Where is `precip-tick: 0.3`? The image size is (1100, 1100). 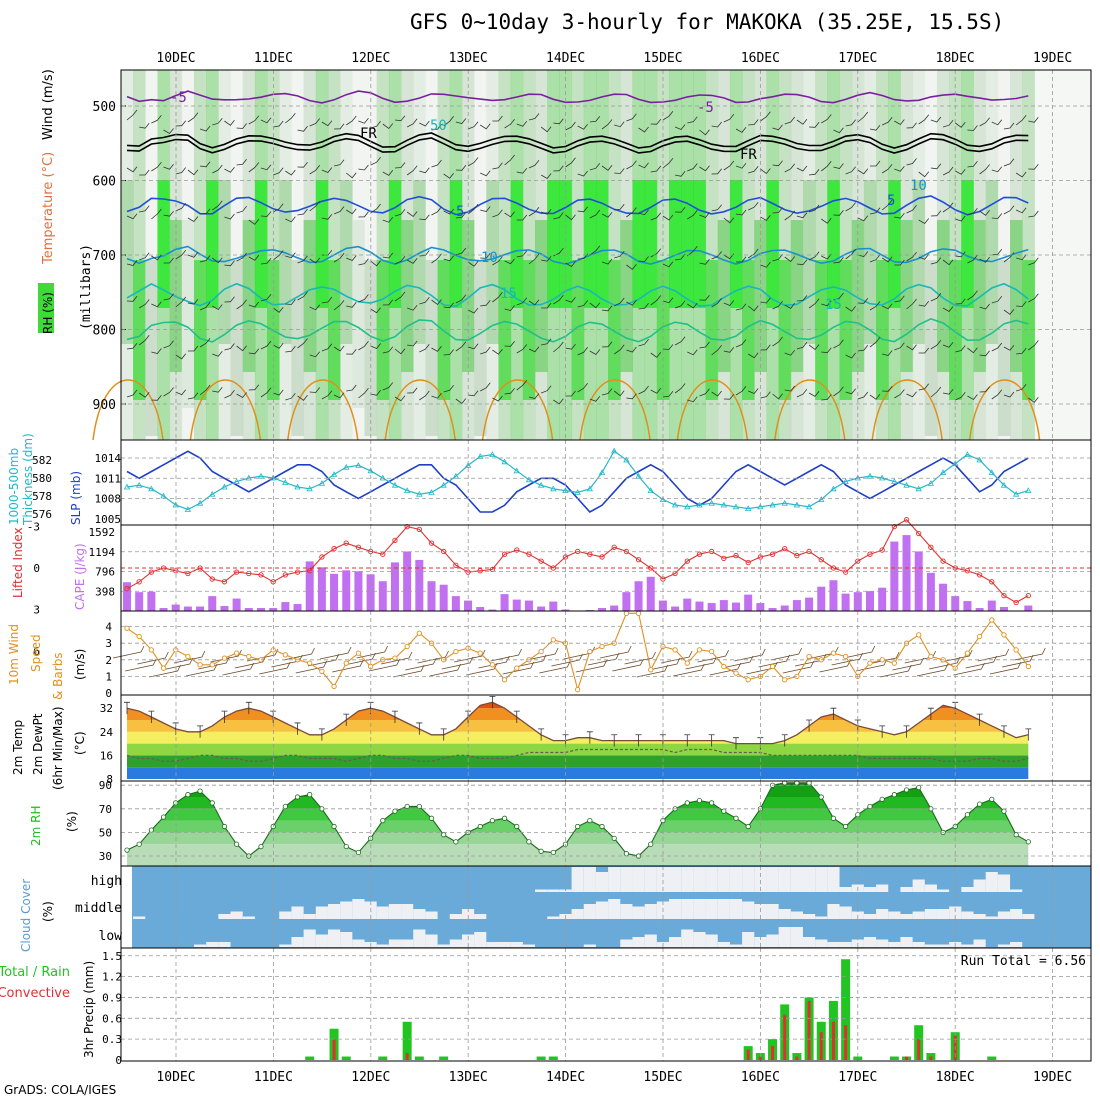 precip-tick: 0.3 is located at coordinates (112, 1039).